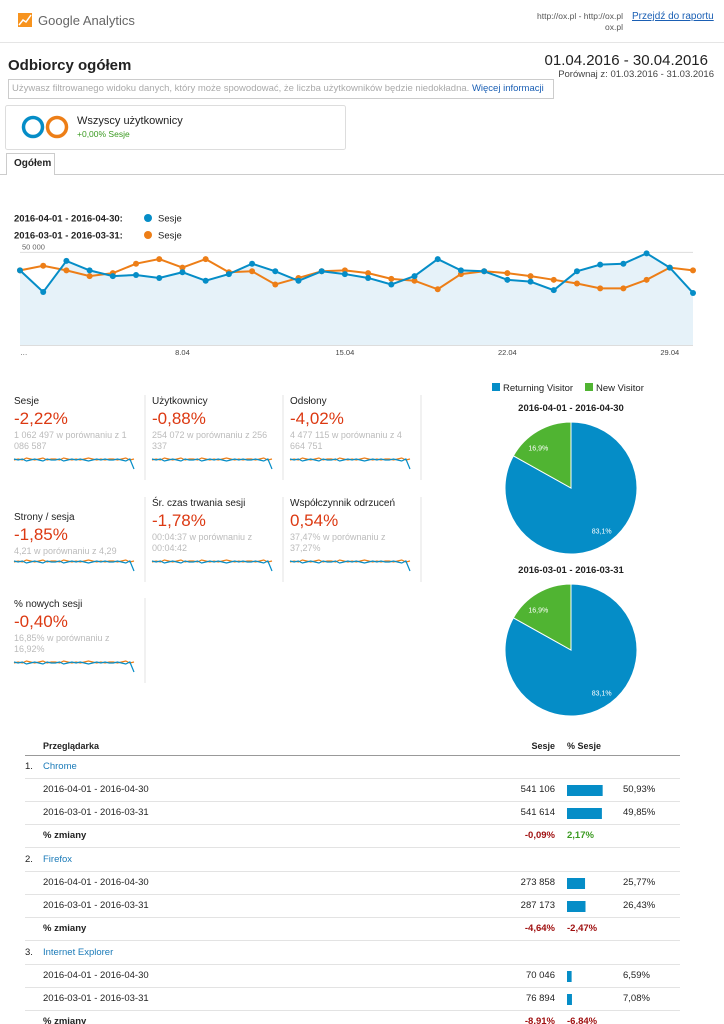  I want to click on tab: Ogółem, so click(33, 163).